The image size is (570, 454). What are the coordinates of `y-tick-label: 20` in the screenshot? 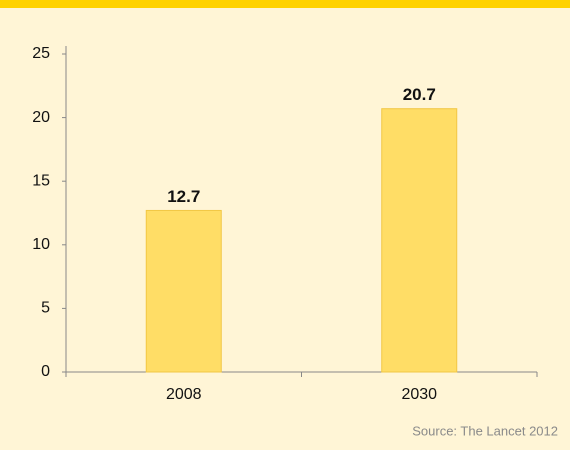 It's located at (41, 117).